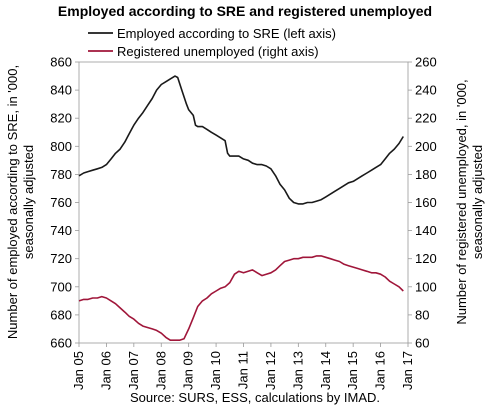  I want to click on right-axis-label-line2: seasonally adjusted, so click(477, 202).